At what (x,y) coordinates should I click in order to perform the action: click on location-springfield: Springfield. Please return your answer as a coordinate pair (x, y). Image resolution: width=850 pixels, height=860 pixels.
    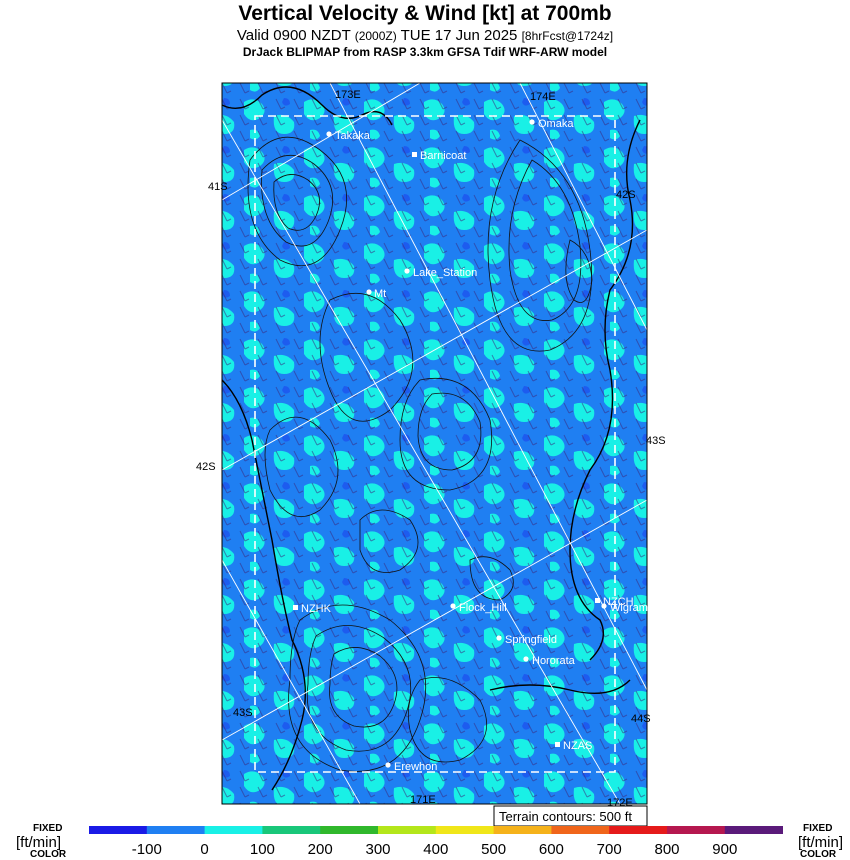
    Looking at the image, I should click on (531, 640).